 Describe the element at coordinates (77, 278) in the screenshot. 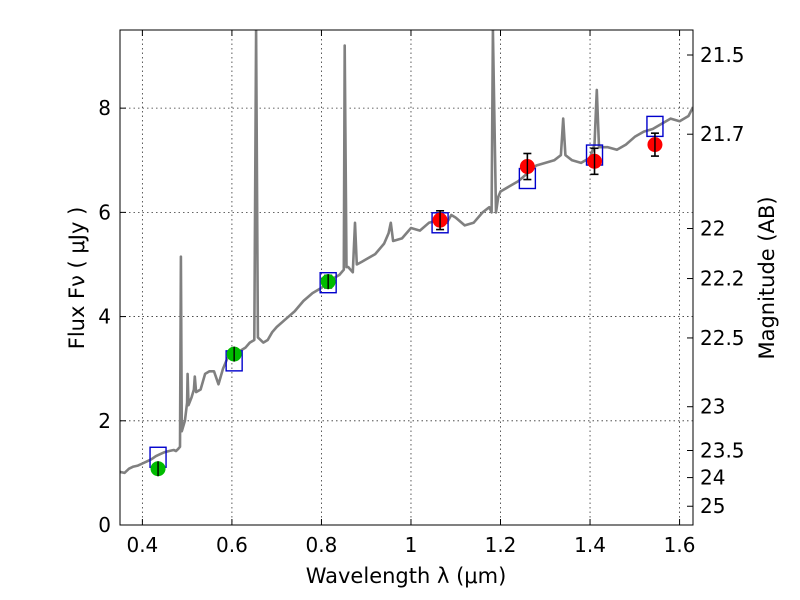

I see `y-axis-label: Flux Fν ( μJy )` at that location.